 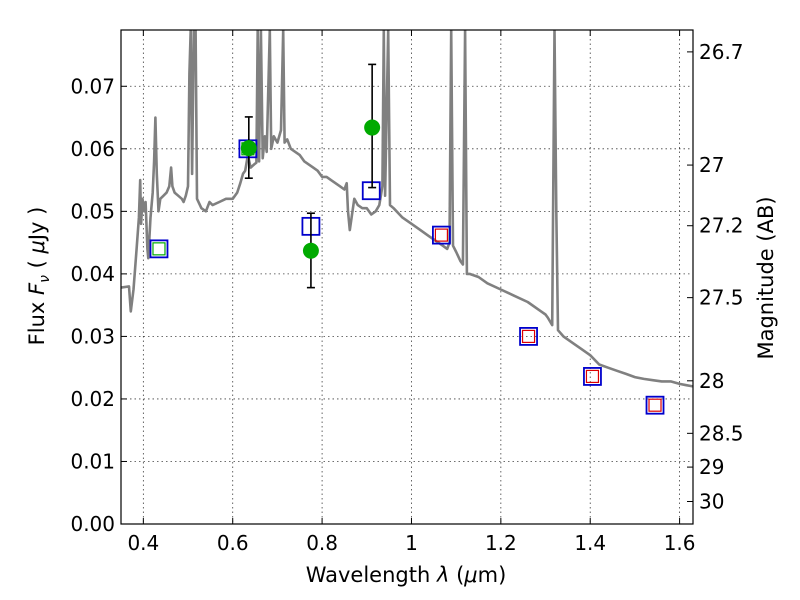 What do you see at coordinates (92, 149) in the screenshot?
I see `y-tick-label: 0.06` at bounding box center [92, 149].